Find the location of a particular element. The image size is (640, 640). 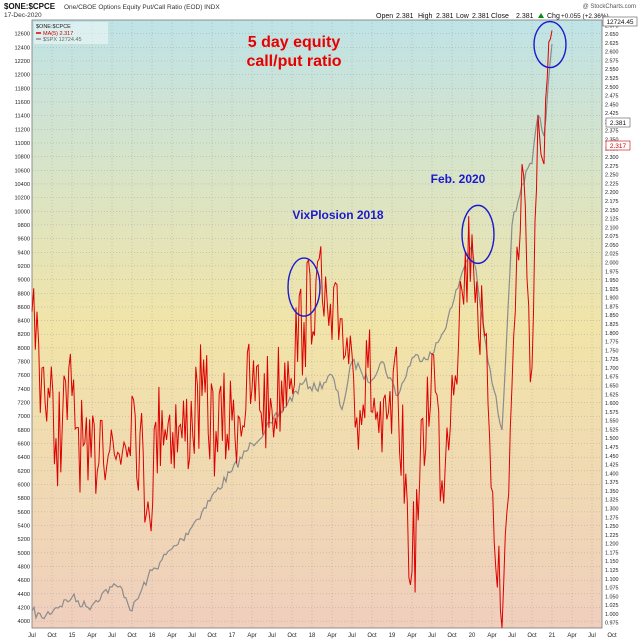

left-tick-label: 6600 is located at coordinates (24, 445).